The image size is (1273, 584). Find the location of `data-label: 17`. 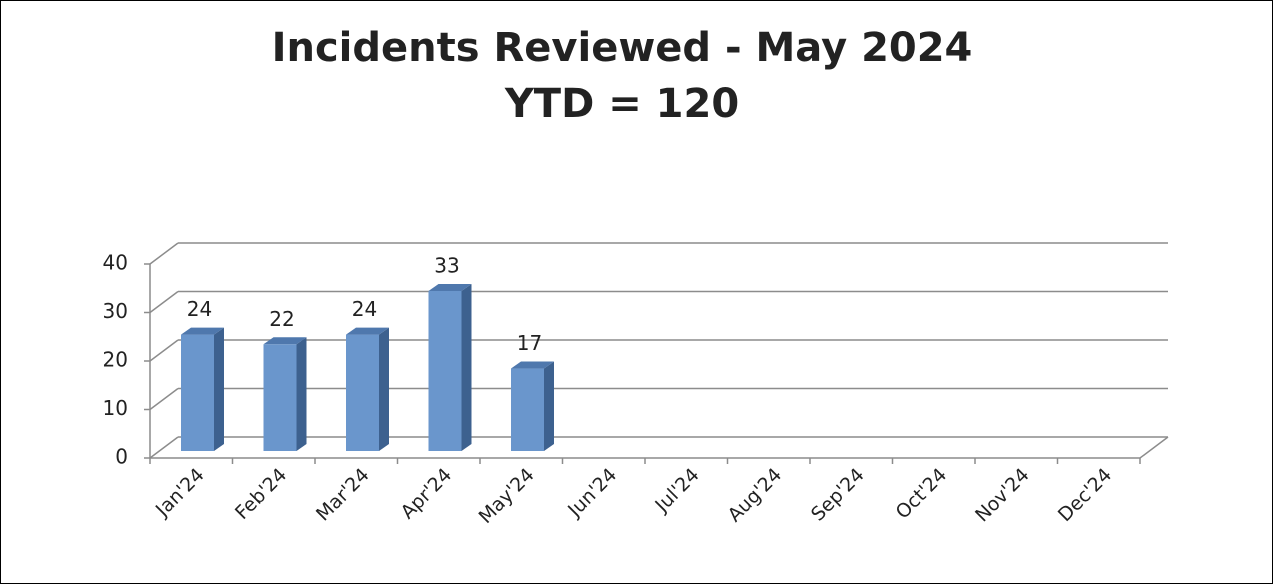

data-label: 17 is located at coordinates (529, 343).